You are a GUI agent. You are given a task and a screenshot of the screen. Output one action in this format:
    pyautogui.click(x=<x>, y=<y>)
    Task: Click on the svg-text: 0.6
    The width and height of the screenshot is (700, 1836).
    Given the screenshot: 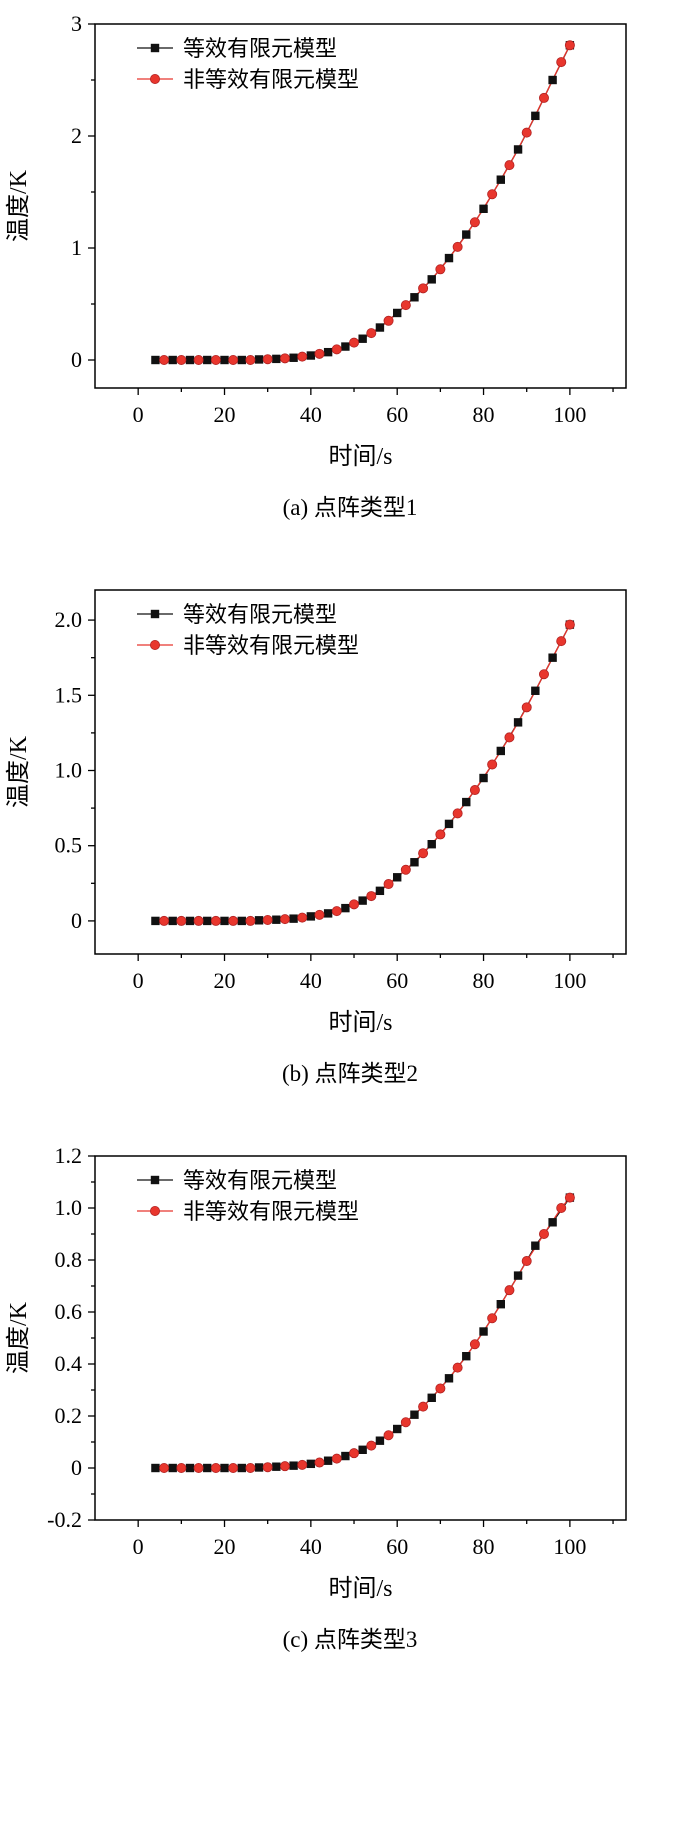 What is the action you would take?
    pyautogui.click(x=69, y=1311)
    